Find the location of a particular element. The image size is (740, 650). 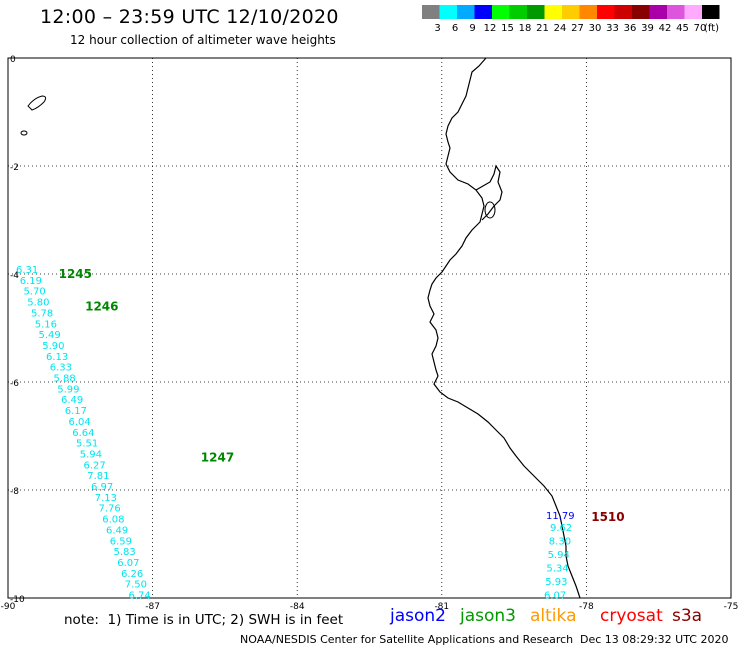

satellite-s3a: s3a is located at coordinates (687, 616).